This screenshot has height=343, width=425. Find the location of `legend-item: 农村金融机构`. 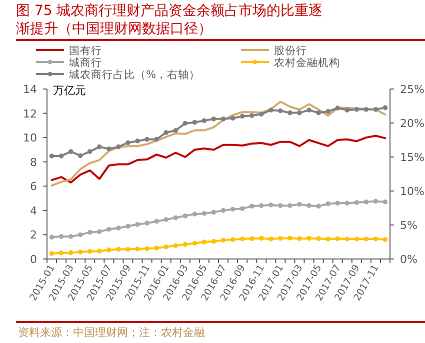

legend-item: 农村金融机构 is located at coordinates (290, 63).